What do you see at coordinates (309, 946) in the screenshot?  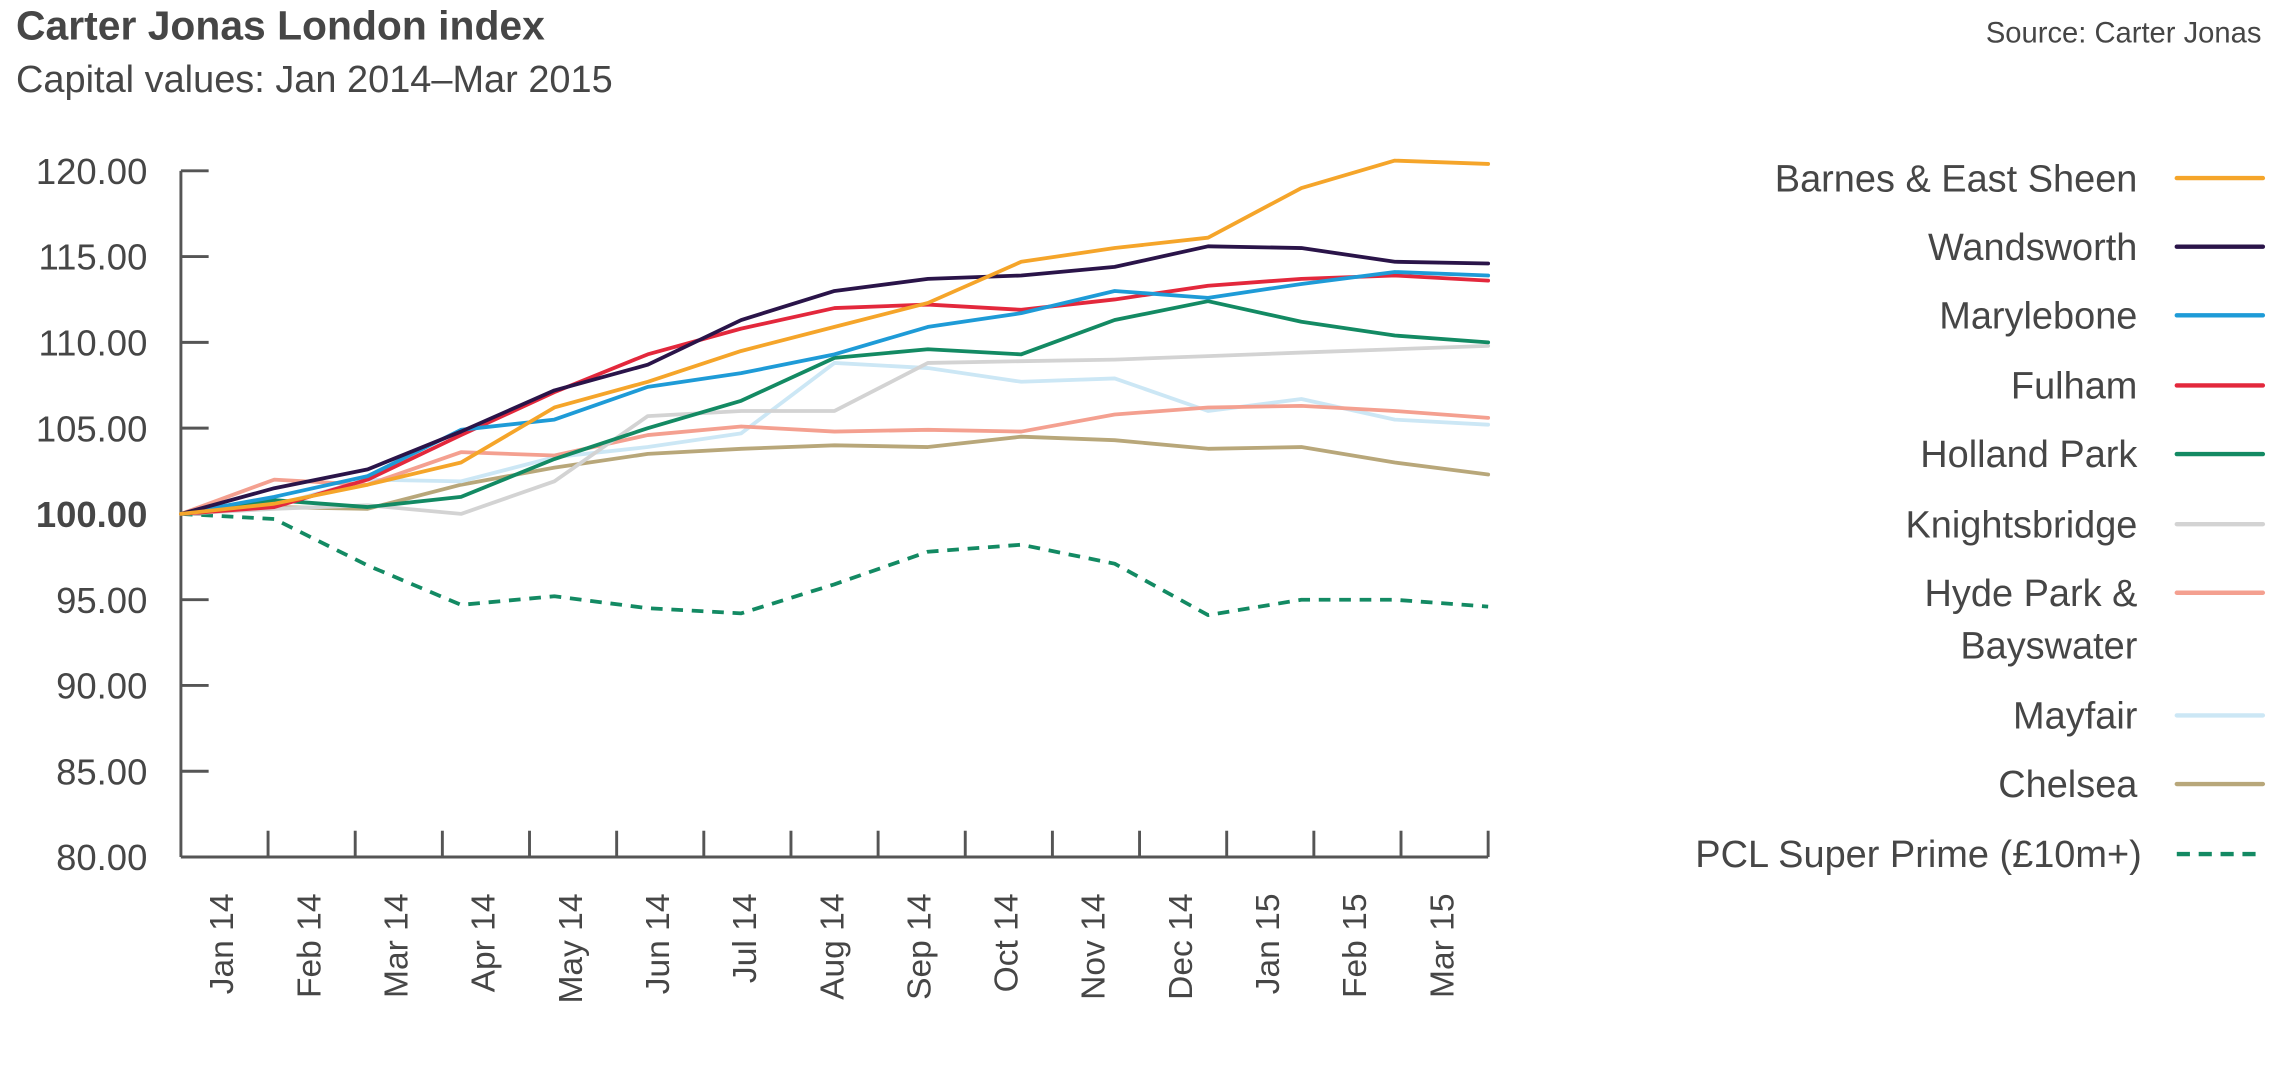 I see `x-tick-label: Feb 14` at bounding box center [309, 946].